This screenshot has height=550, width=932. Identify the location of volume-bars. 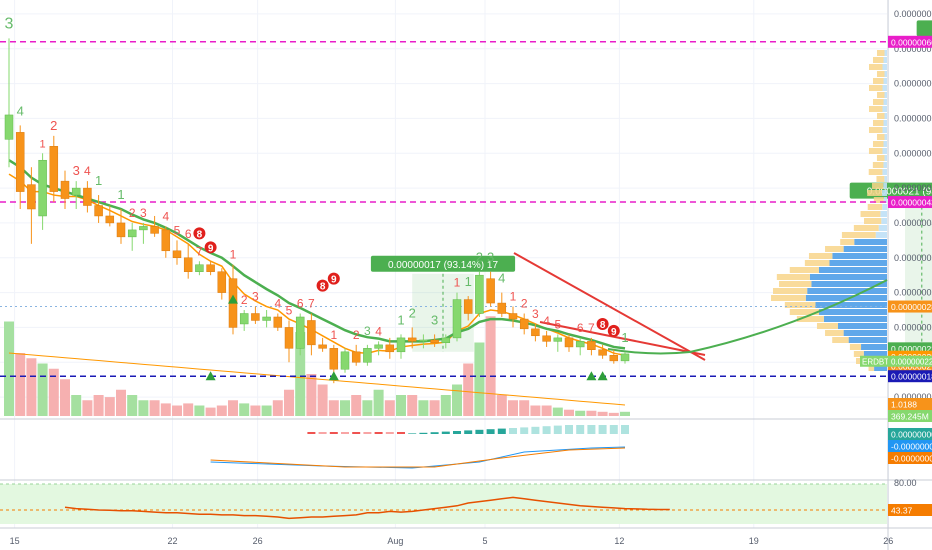
(317, 366).